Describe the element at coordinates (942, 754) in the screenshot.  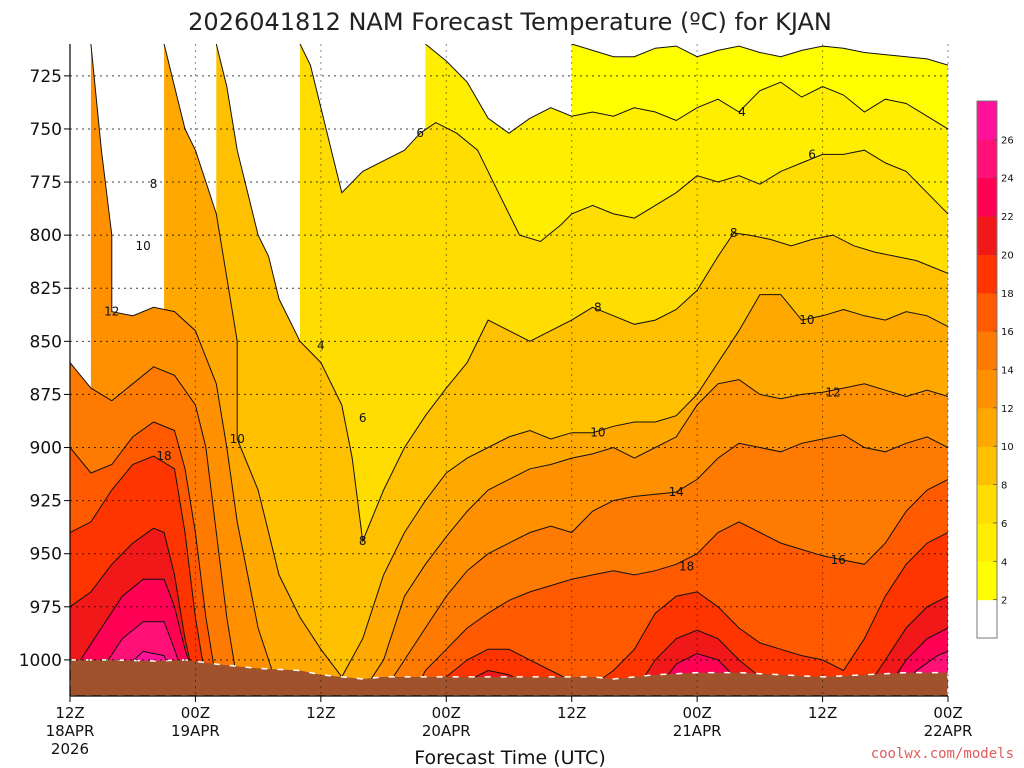
I see `credit-link: coolwx.com/models` at that location.